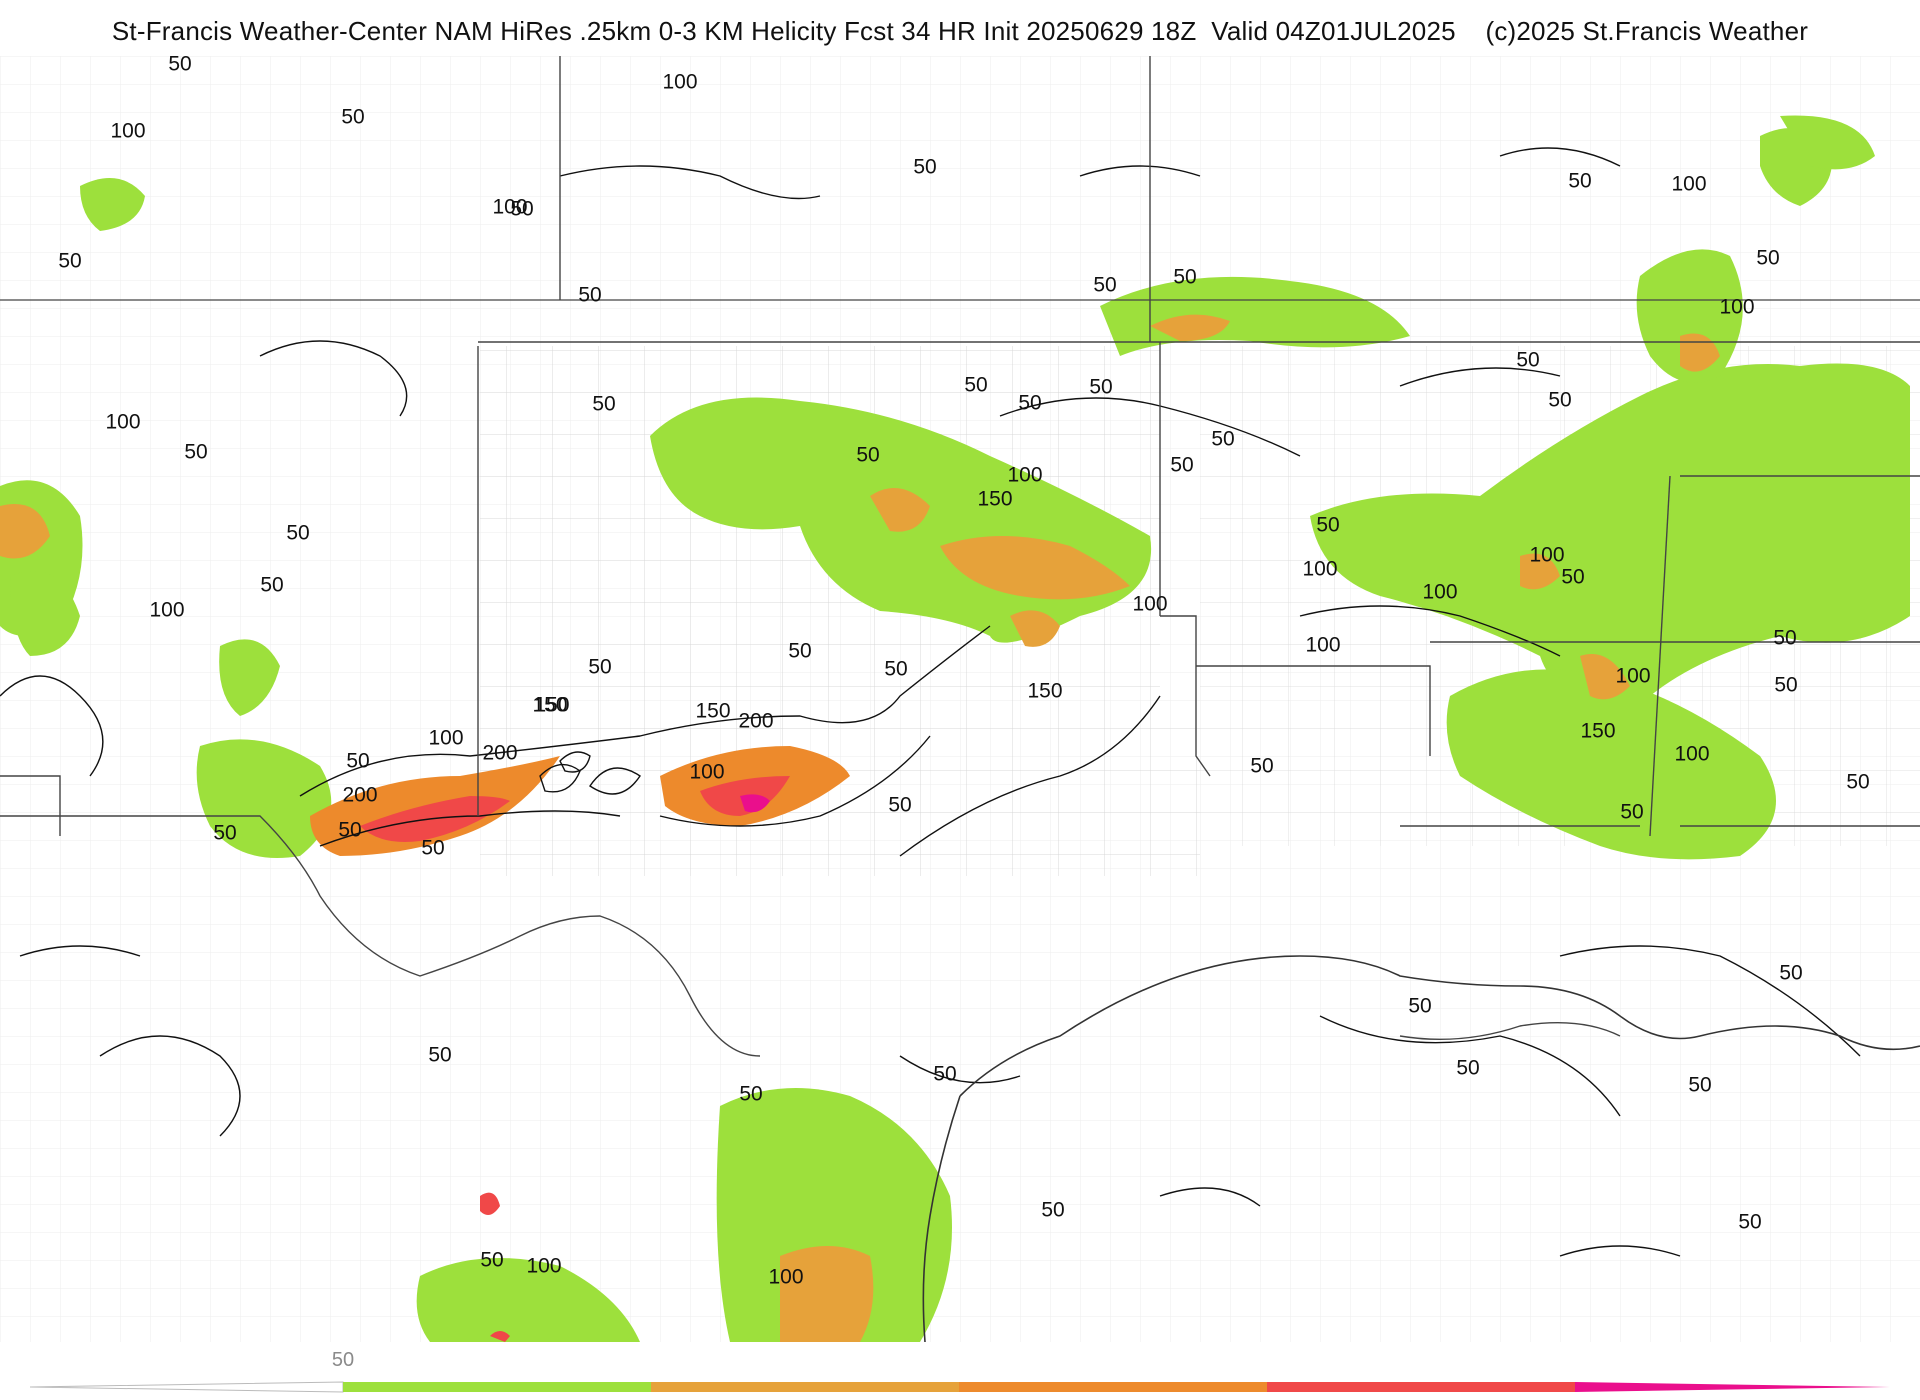 The width and height of the screenshot is (1920, 1400). What do you see at coordinates (343, 1360) in the screenshot?
I see `legend-label-50: 50` at bounding box center [343, 1360].